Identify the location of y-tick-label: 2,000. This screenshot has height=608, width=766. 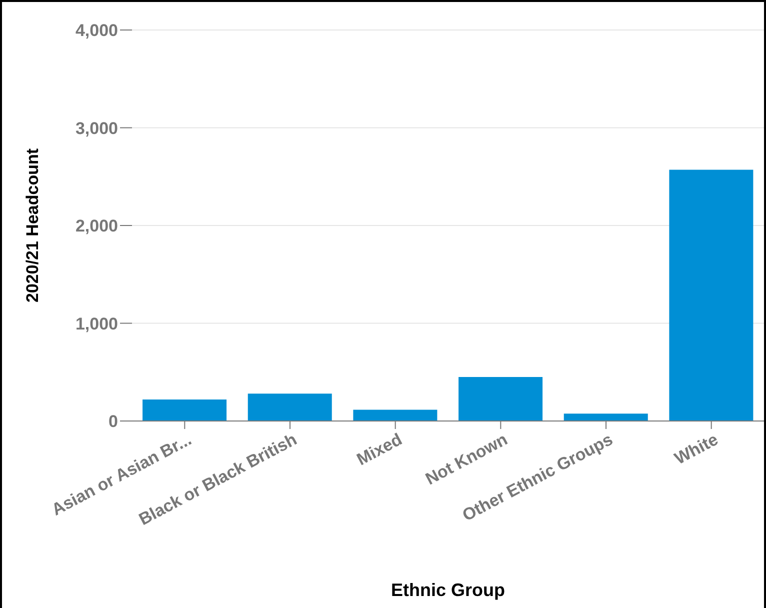
(96, 226).